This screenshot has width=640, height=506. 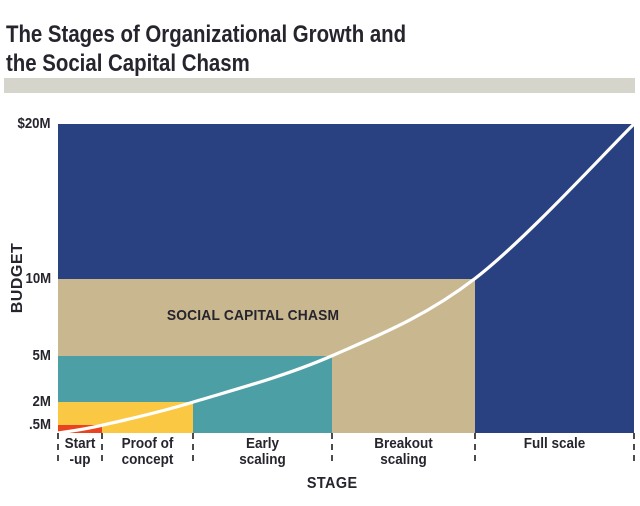 What do you see at coordinates (253, 315) in the screenshot?
I see `social-capital-chasm-label: SOCIAL CAPITAL CHASM` at bounding box center [253, 315].